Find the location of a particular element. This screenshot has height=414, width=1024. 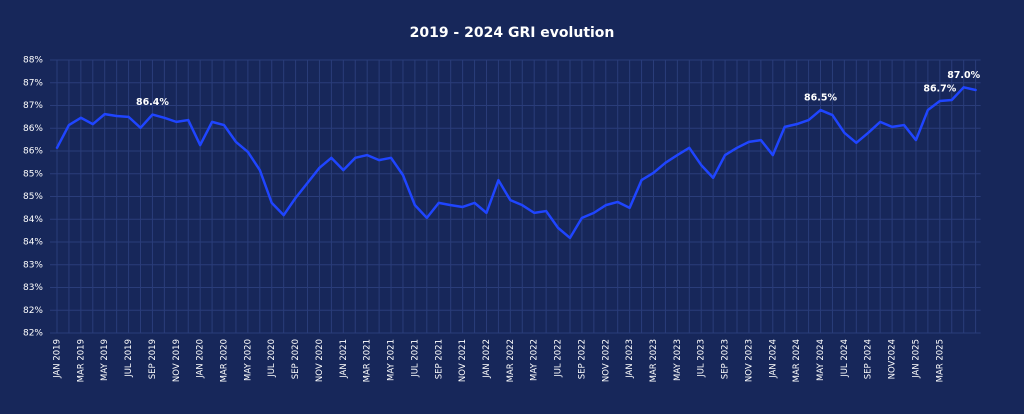

y-tick-label: 88% is located at coordinates (33, 61).